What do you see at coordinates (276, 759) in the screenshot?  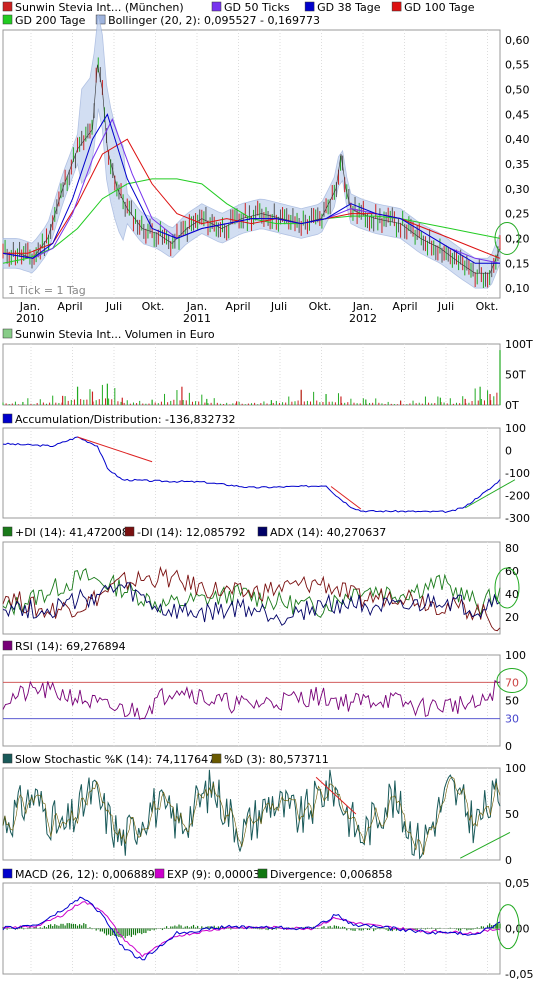 I see `stoch-legend: %D (3): 80,573711` at bounding box center [276, 759].